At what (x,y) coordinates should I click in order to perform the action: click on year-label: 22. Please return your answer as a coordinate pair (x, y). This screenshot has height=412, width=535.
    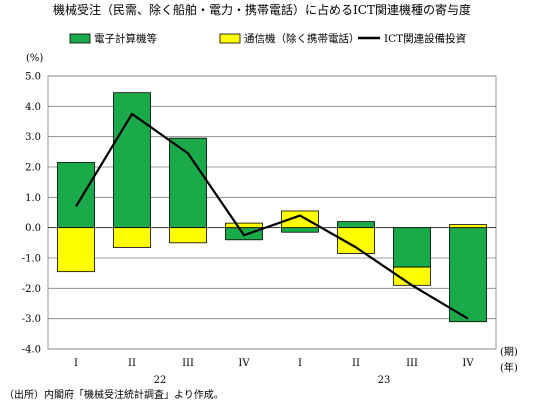
    Looking at the image, I should click on (160, 380).